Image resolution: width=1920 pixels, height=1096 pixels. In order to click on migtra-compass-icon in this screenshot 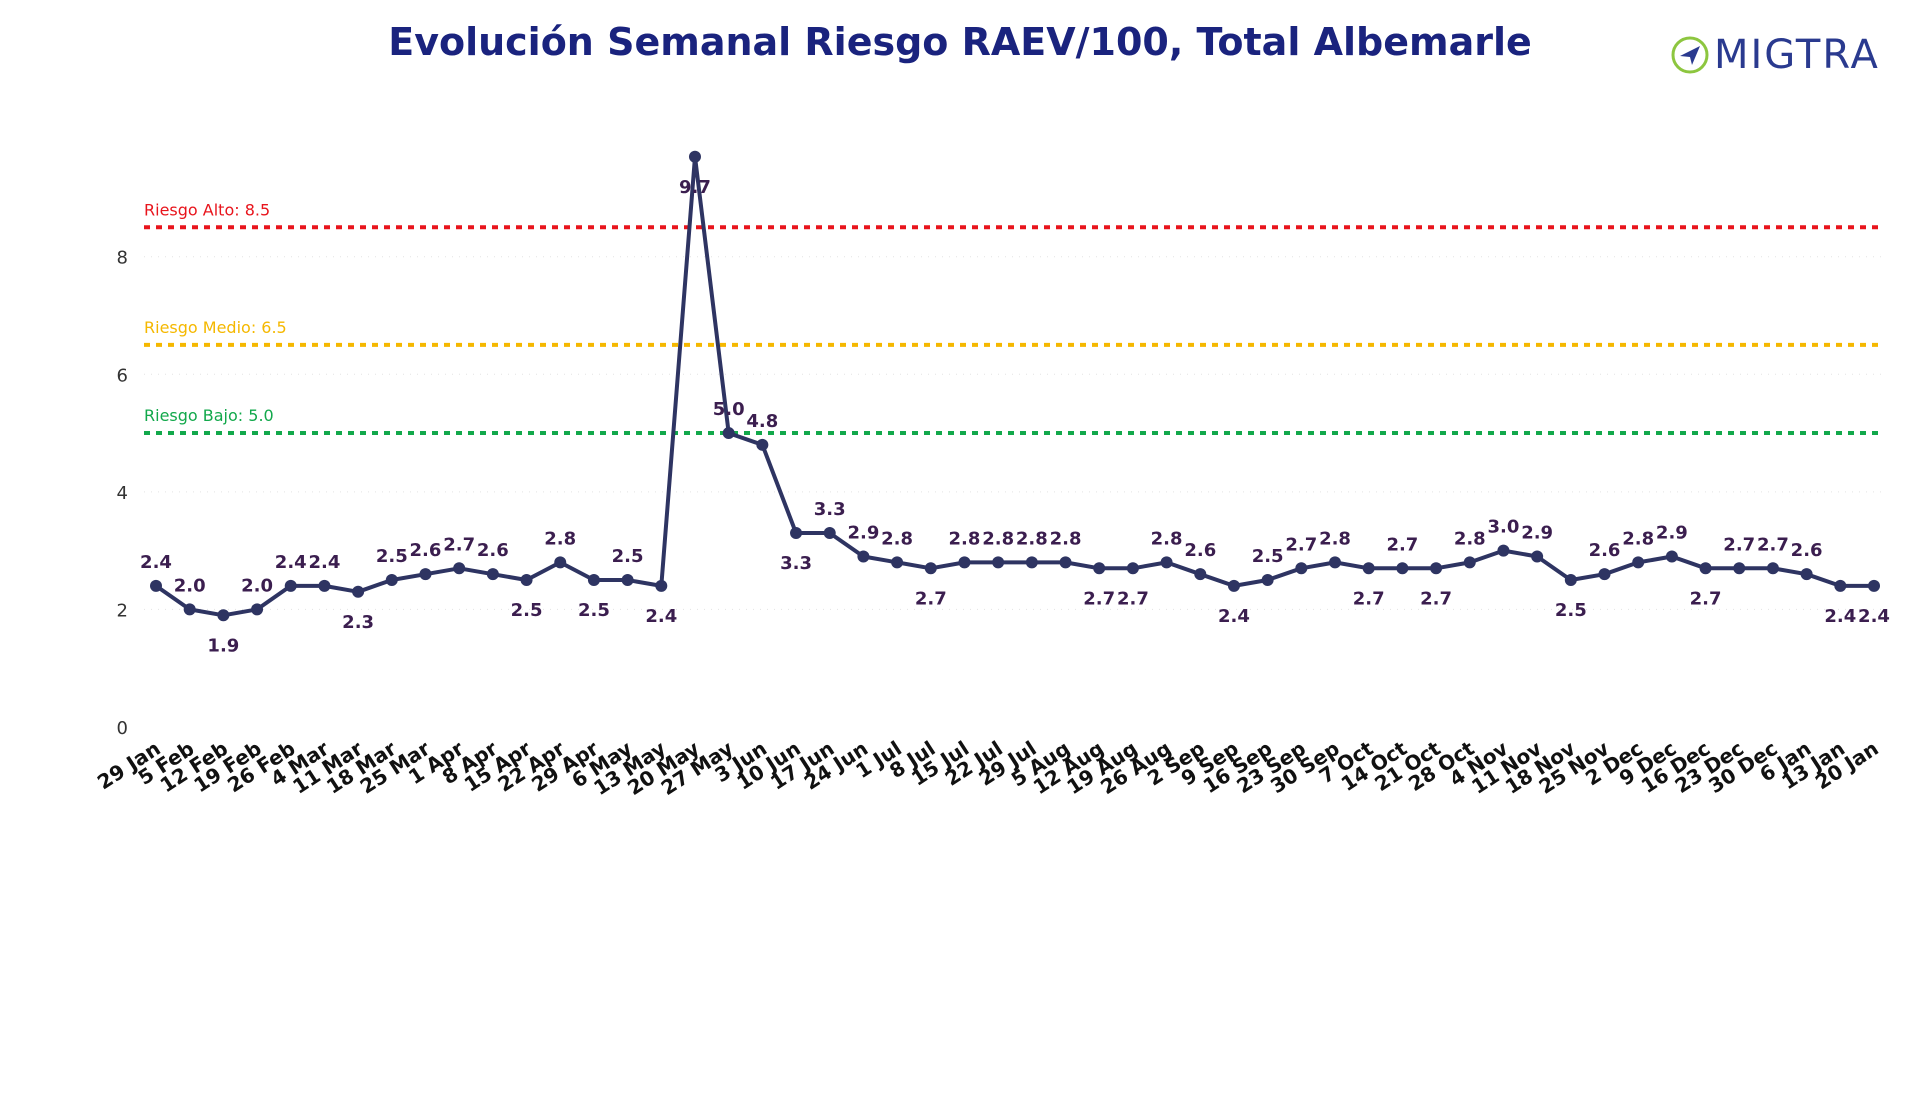, I will do `click(1690, 55)`.